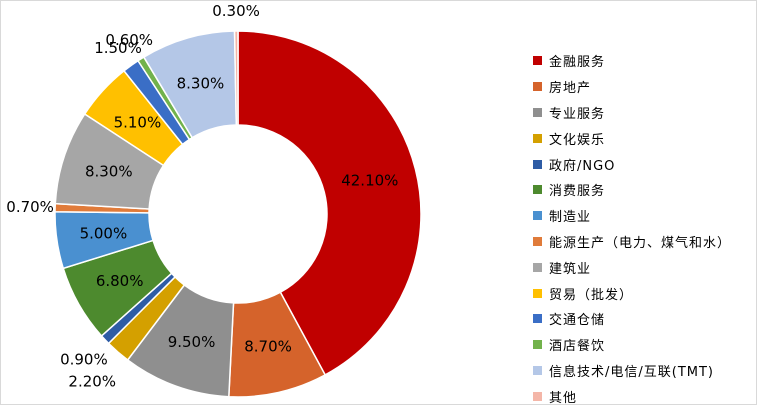 The width and height of the screenshot is (757, 409). Describe the element at coordinates (570, 89) in the screenshot. I see `legend-label-1: 房地产` at that location.